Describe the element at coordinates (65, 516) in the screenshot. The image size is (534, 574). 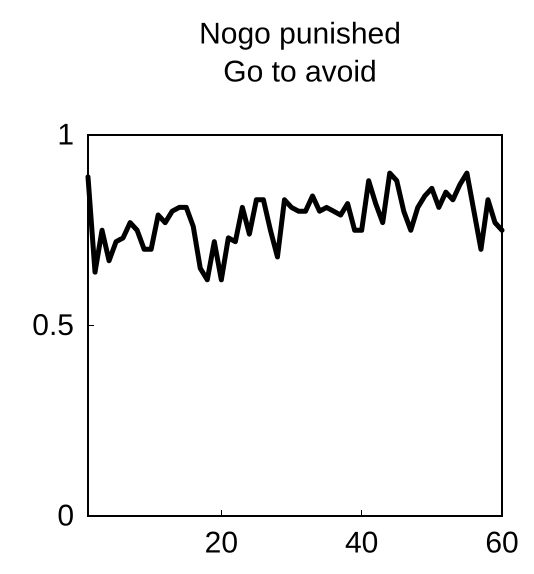
I see `y-tick-label: 0` at that location.